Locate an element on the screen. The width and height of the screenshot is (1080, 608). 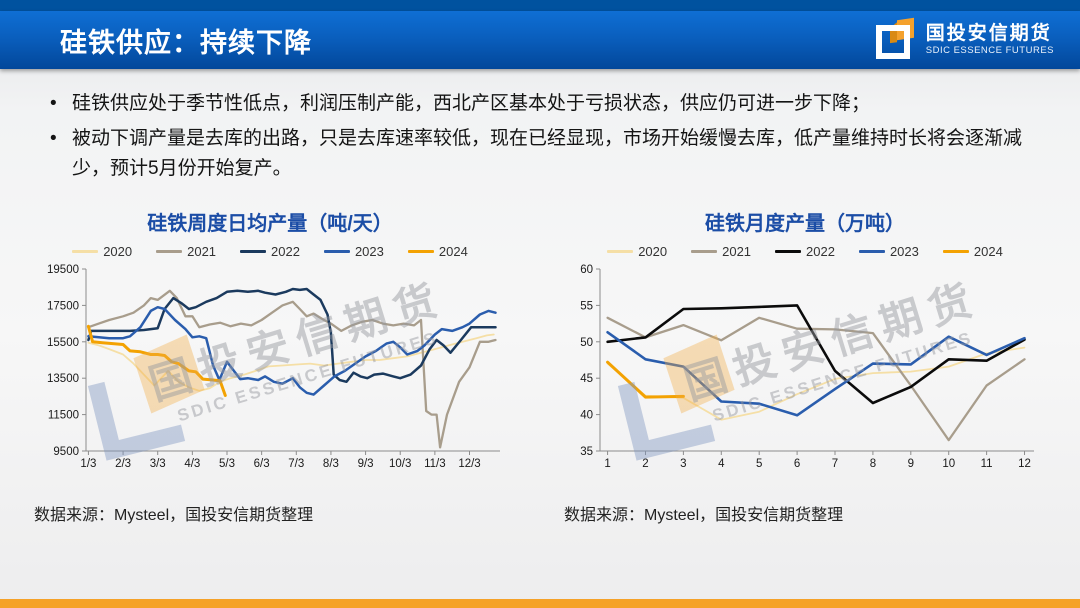
x-tick-label: 2 is located at coordinates (645, 464).